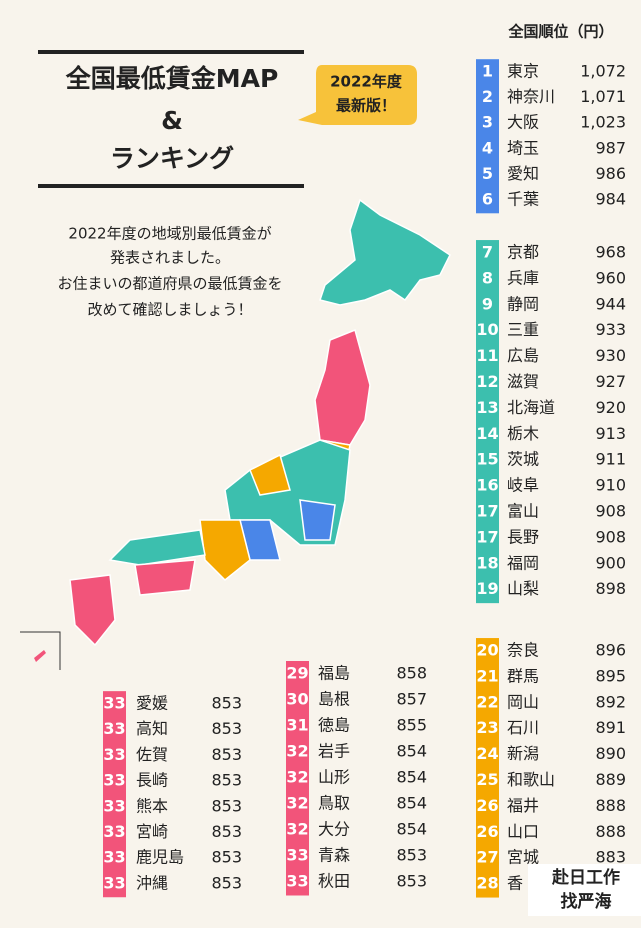 The image size is (641, 928). Describe the element at coordinates (523, 459) in the screenshot. I see `prefecture: 茨城` at that location.